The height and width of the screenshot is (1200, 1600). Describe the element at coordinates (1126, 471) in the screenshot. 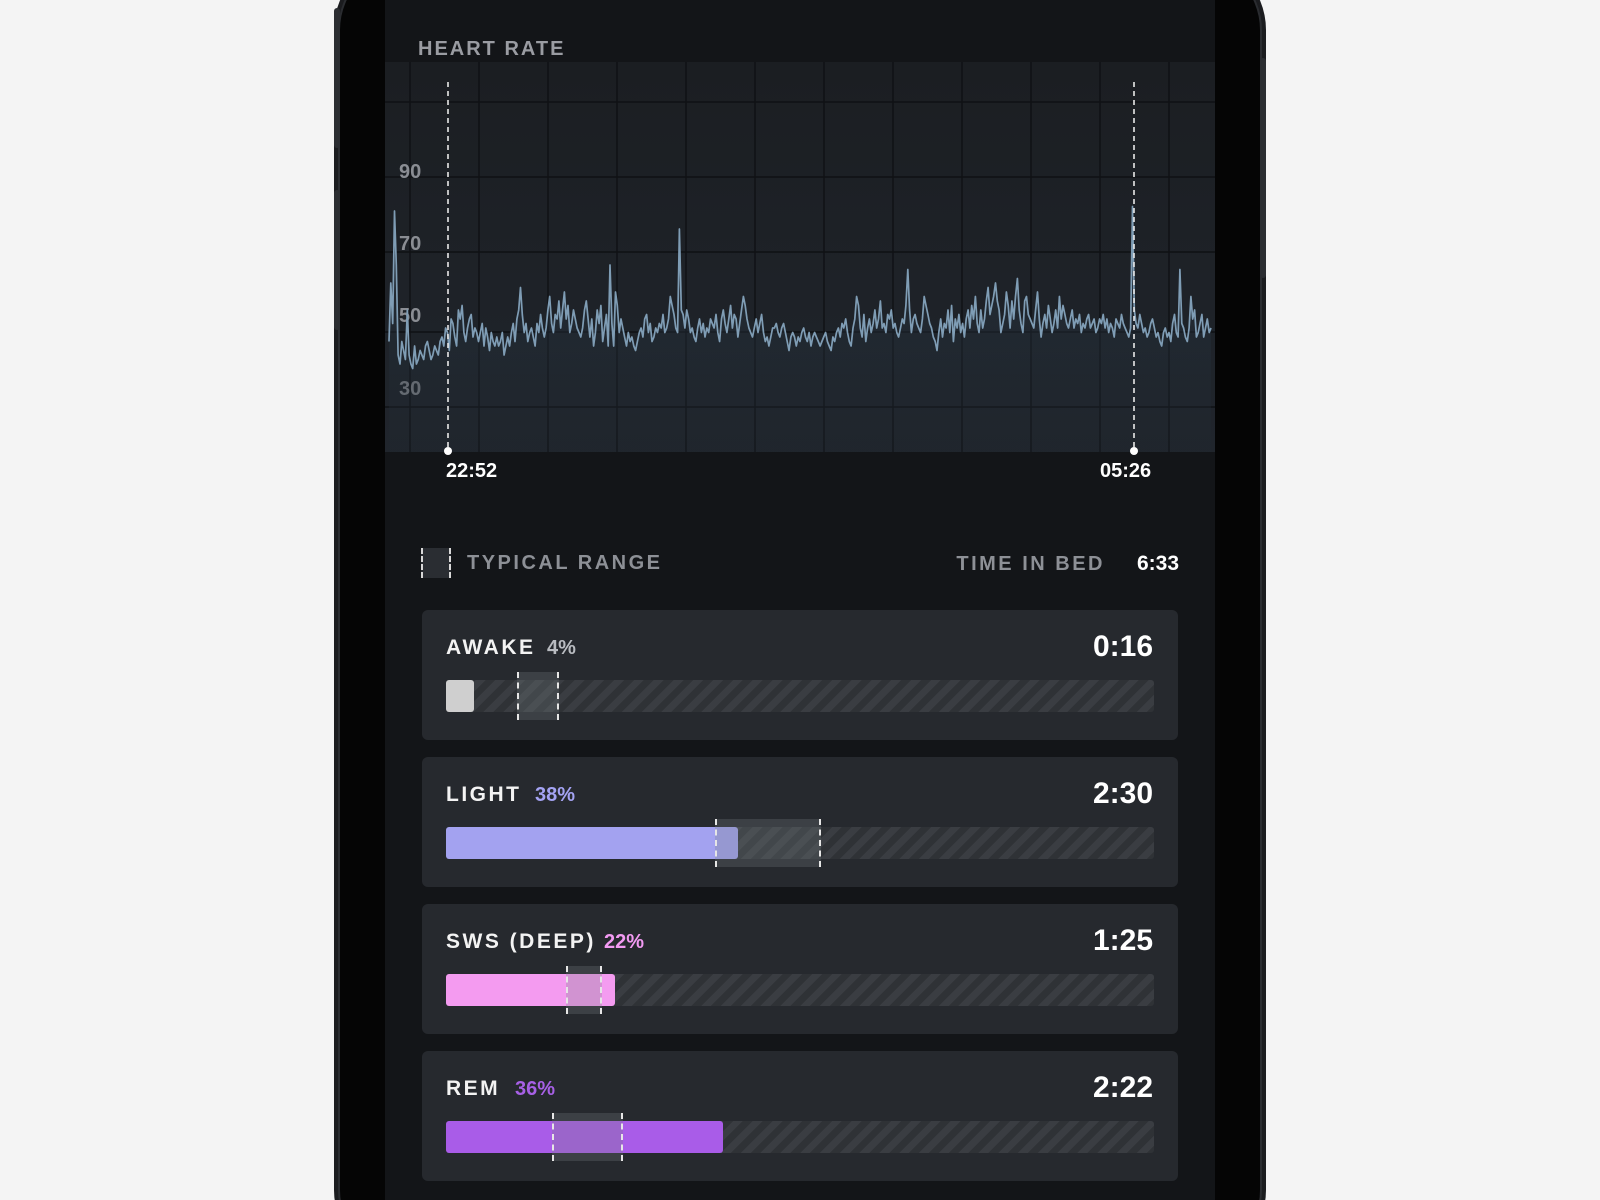

I see `sleep-end-time: 05:26` at that location.